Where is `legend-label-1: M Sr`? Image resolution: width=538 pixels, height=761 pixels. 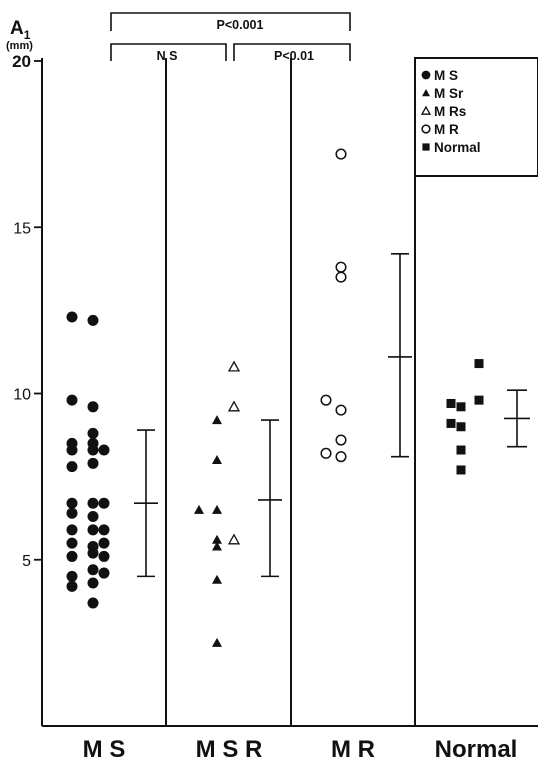
legend-label-1: M Sr is located at coordinates (449, 93).